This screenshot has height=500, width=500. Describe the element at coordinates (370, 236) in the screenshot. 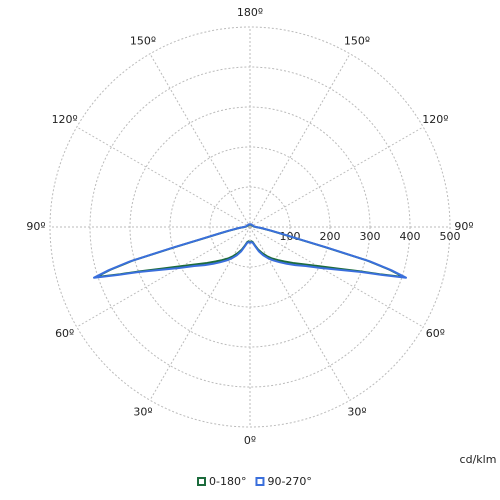

I see `r-tick-label: 300` at that location.